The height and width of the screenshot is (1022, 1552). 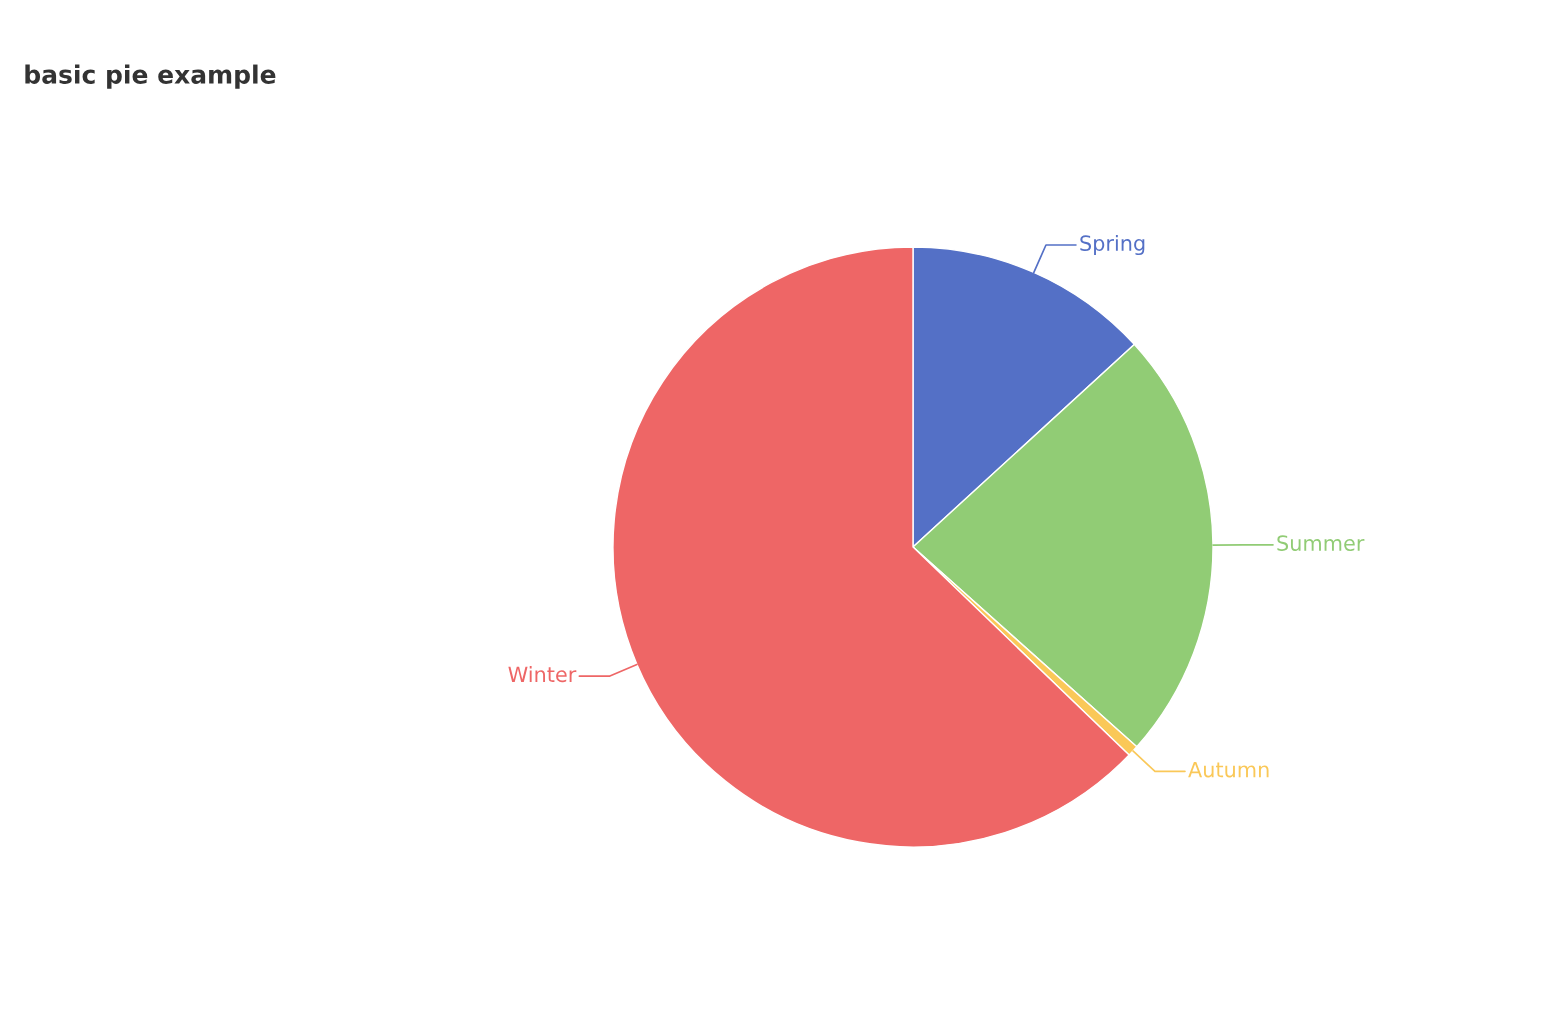 I want to click on slice-label: Summer, so click(x=1321, y=543).